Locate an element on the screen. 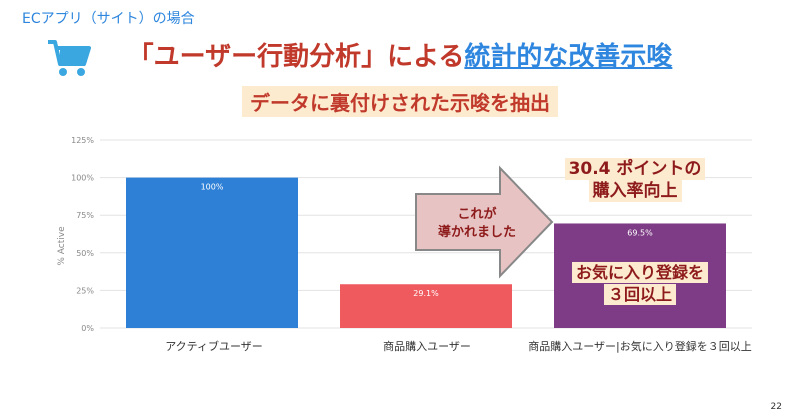 The image size is (800, 420). bar-callout-line: お気に入り登録を is located at coordinates (639, 272).